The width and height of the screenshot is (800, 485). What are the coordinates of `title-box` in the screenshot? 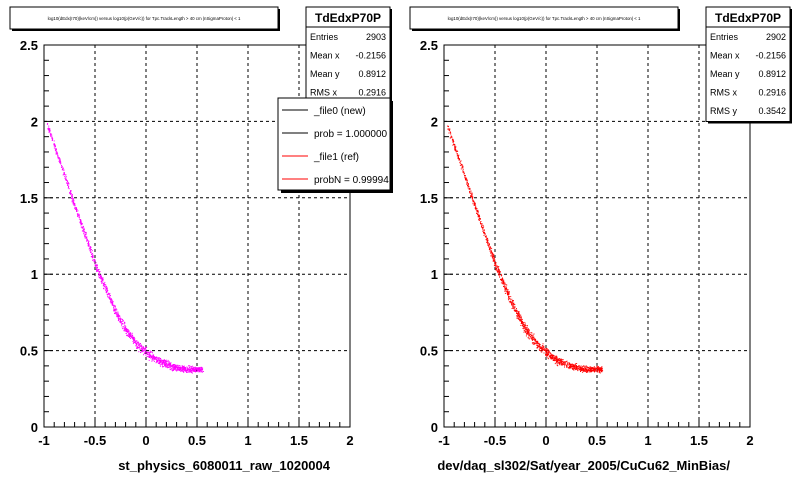 It's located at (144, 18).